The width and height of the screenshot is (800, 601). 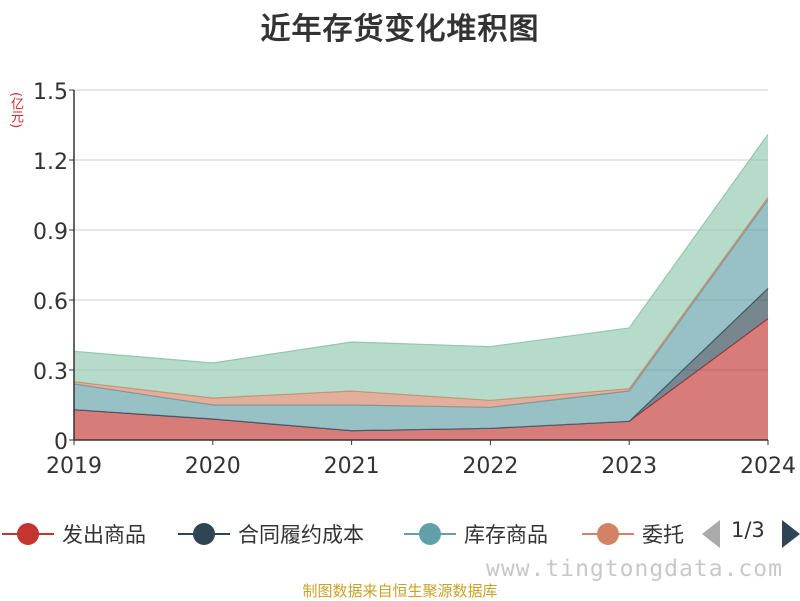 What do you see at coordinates (213, 466) in the screenshot?
I see `x-tick-label-1: 2020` at bounding box center [213, 466].